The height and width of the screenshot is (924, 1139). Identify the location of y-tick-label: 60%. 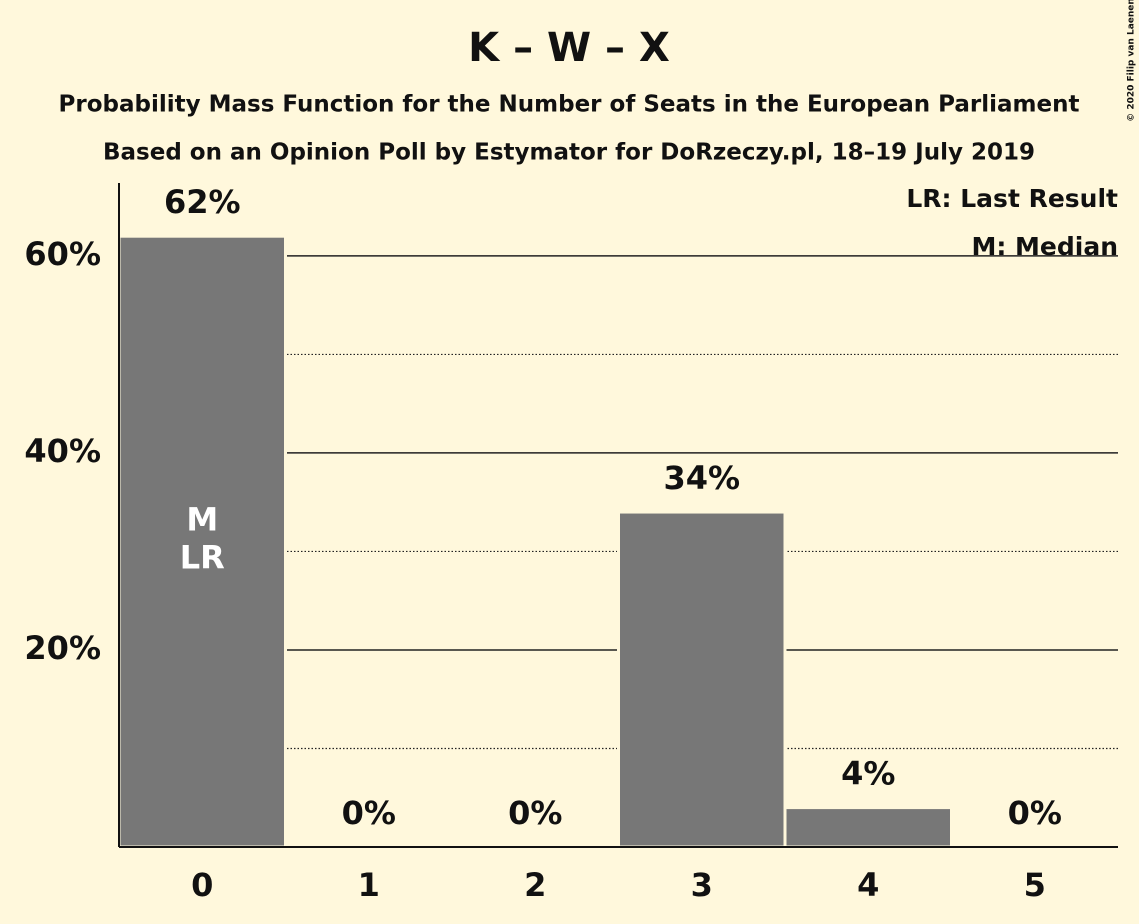
(62, 254).